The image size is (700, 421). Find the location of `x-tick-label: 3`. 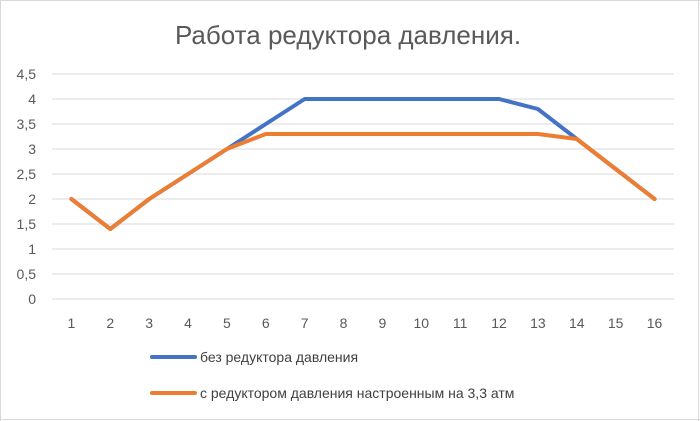

x-tick-label: 3 is located at coordinates (149, 323).